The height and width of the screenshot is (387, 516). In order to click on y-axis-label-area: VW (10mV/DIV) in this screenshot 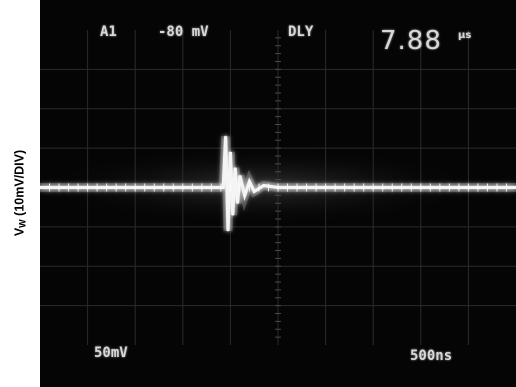, I will do `click(20, 193)`.